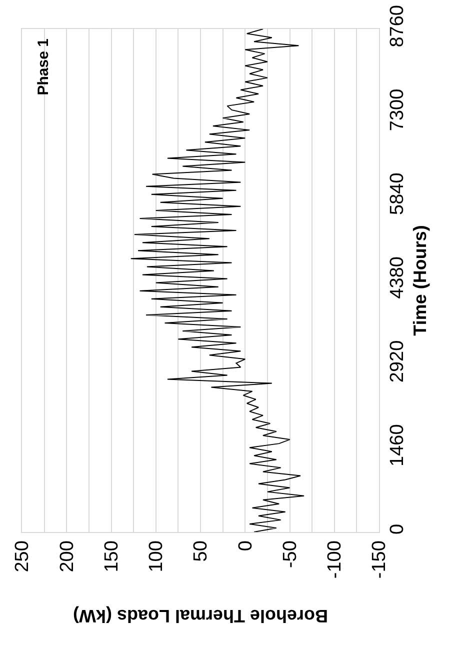 This screenshot has width=467, height=646. Describe the element at coordinates (335, 559) in the screenshot. I see `x-tick-label: -100` at that location.